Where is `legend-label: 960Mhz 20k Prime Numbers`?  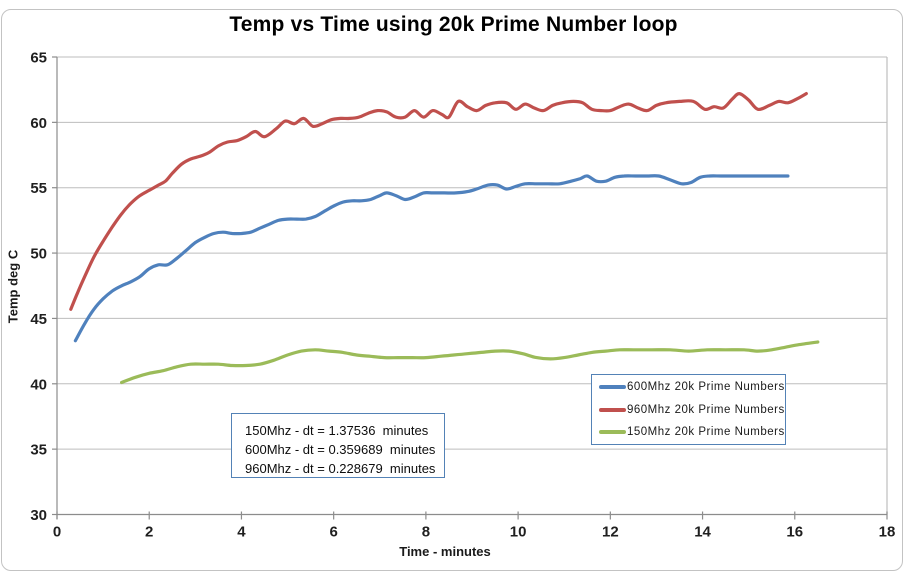
legend-label: 960Mhz 20k Prime Numbers is located at coordinates (706, 409).